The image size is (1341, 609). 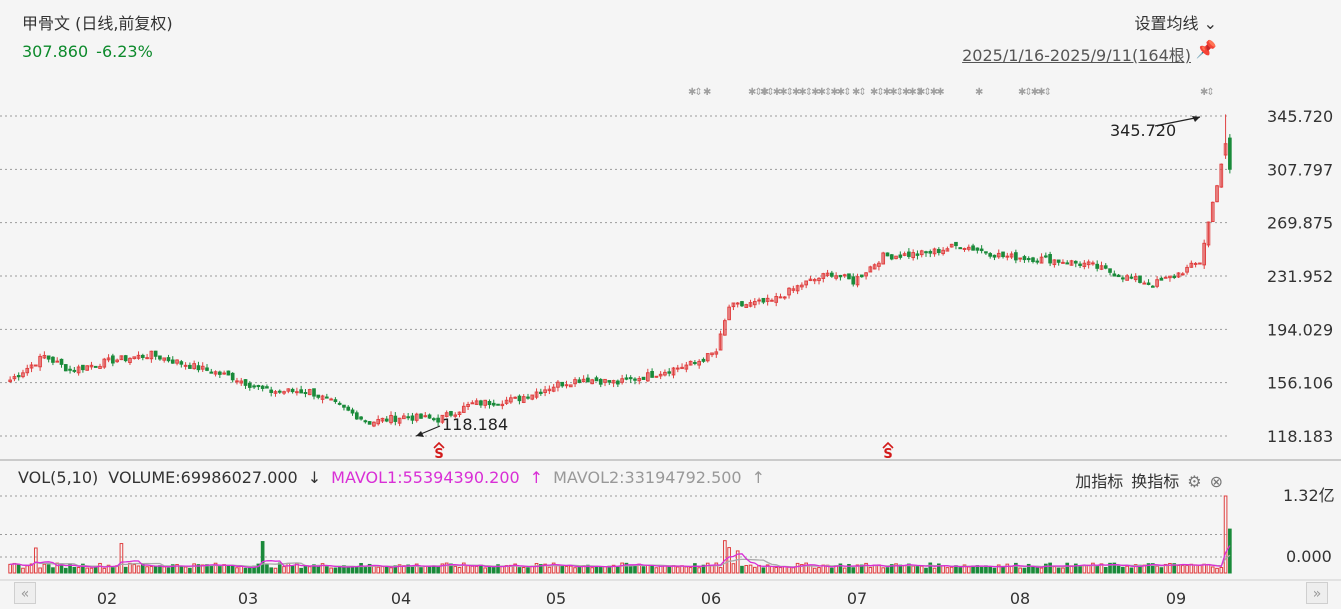 What do you see at coordinates (1175, 23) in the screenshot?
I see `ma-settings-button: 设置均线 ⌄` at bounding box center [1175, 23].